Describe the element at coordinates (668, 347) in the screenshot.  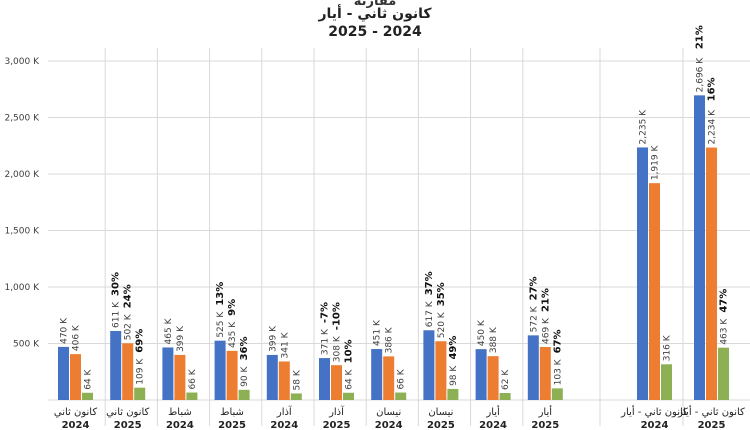
I see `data-label: 316 K` at that location.